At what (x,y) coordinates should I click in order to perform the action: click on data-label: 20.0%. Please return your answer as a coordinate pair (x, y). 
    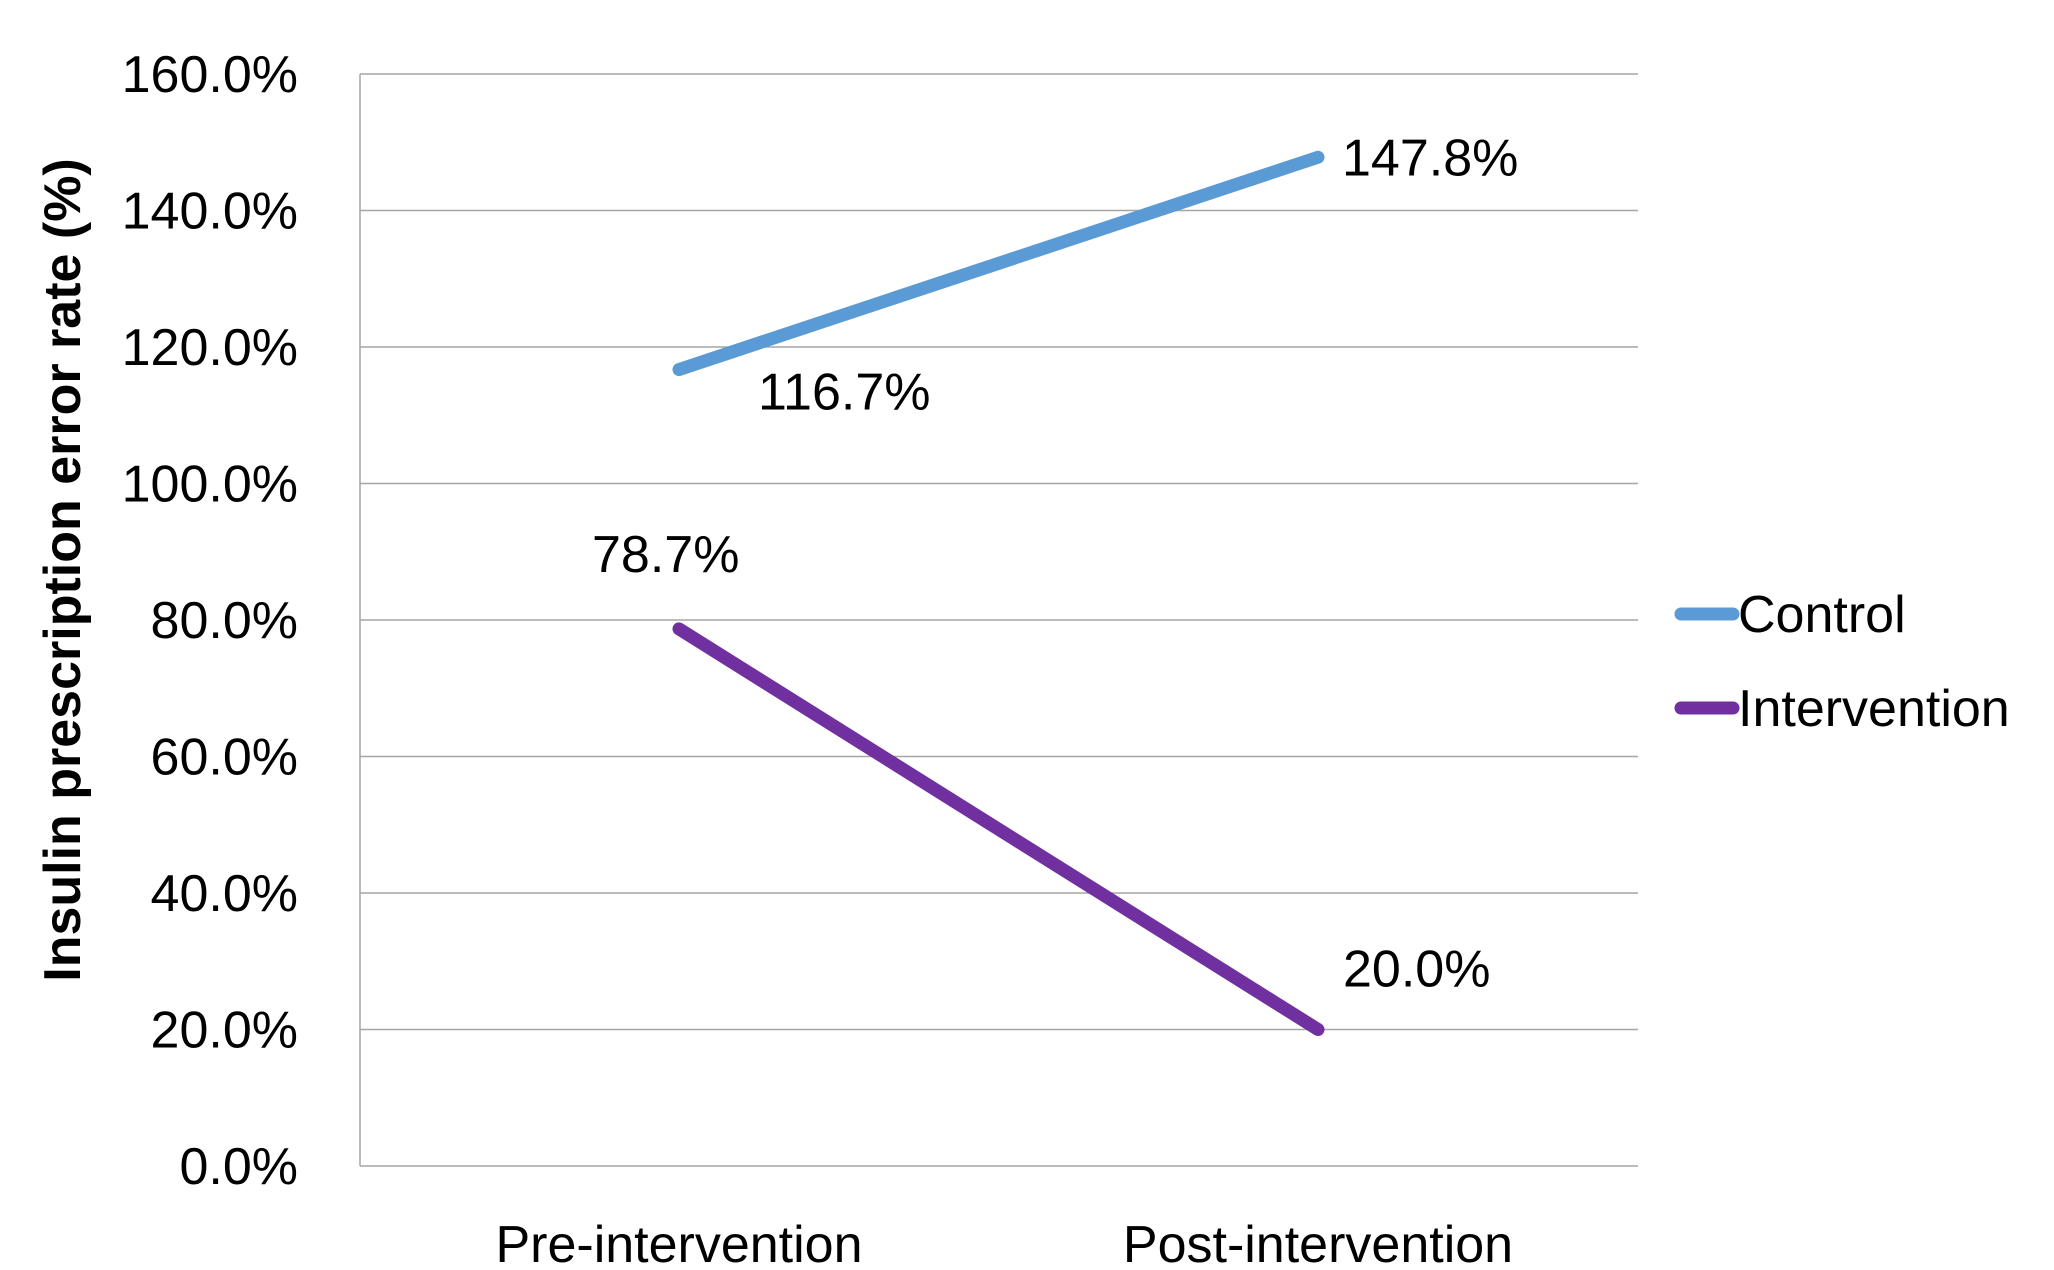
    Looking at the image, I should click on (1416, 970).